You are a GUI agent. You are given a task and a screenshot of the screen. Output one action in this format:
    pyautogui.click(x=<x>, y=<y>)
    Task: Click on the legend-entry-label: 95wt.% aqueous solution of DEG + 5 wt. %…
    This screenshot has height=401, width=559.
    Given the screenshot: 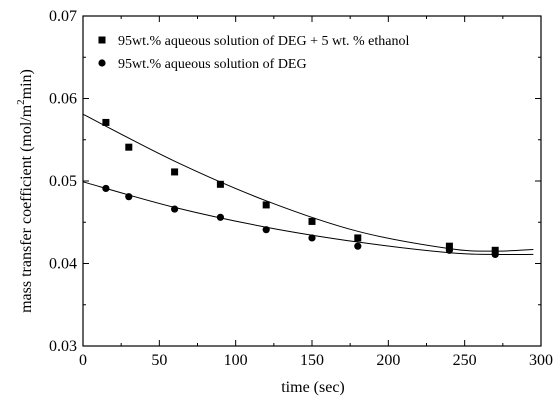 What is the action you would take?
    pyautogui.click(x=263, y=41)
    